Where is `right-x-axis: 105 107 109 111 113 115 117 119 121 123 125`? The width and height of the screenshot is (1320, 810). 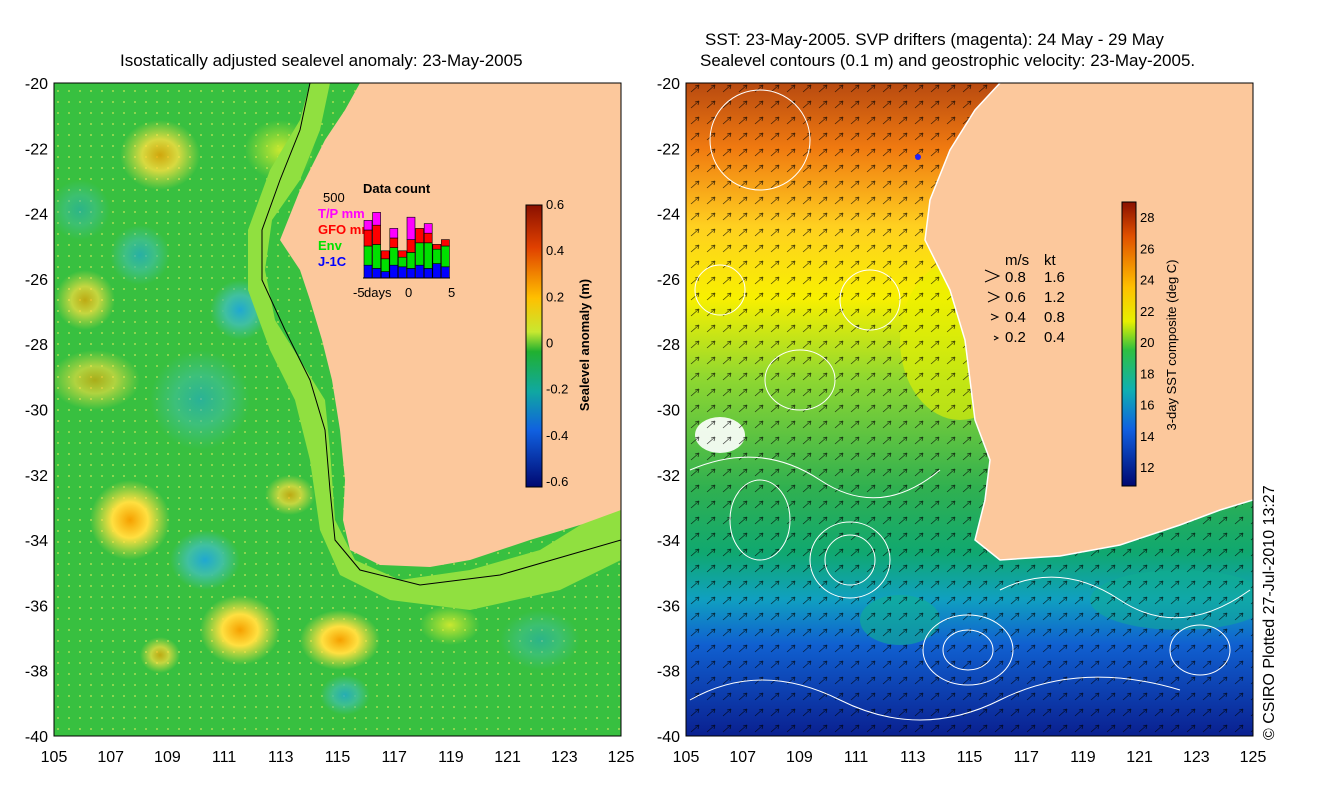
right-x-axis: 105 107 109 111 113 115 117 119 121 123 125 is located at coordinates (970, 757).